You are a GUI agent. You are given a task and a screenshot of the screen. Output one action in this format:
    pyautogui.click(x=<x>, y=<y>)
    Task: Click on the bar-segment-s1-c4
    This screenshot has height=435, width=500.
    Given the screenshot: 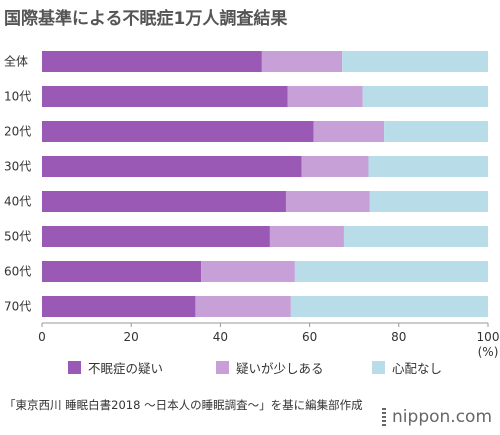 What is the action you would take?
    pyautogui.click(x=327, y=201)
    